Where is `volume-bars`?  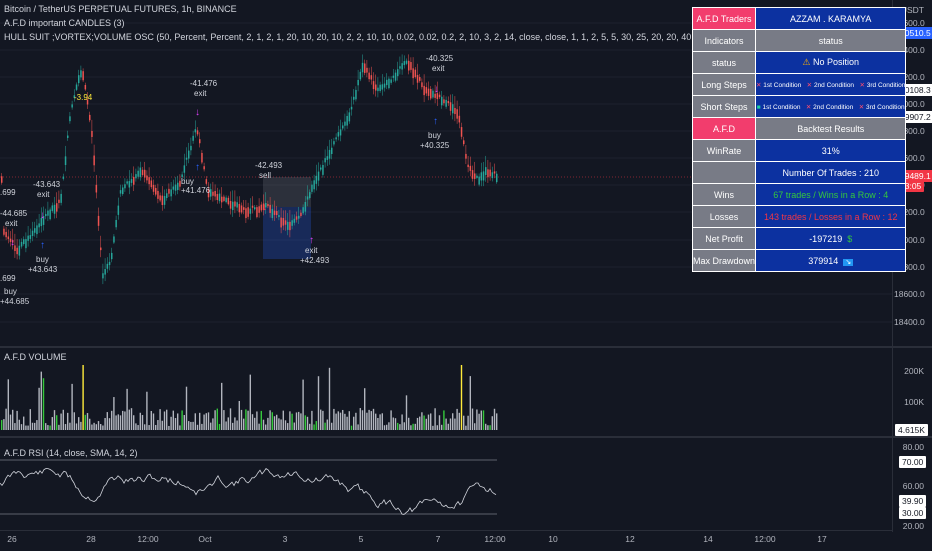
volume-bars is located at coordinates (249, 397).